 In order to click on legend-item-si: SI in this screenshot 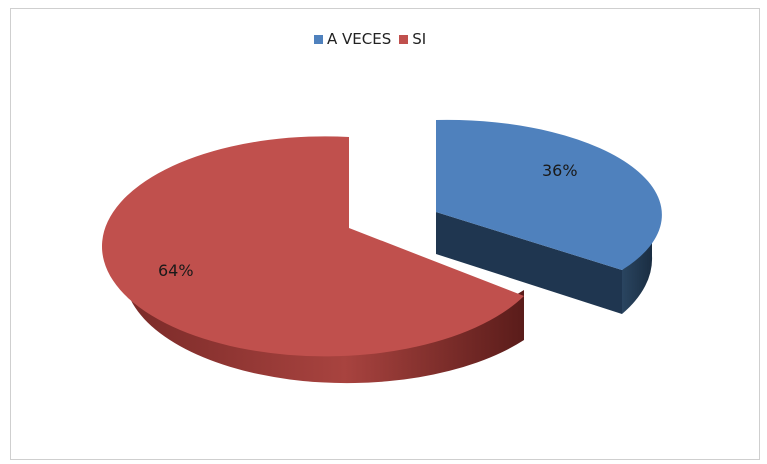, I will do `click(412, 39)`.